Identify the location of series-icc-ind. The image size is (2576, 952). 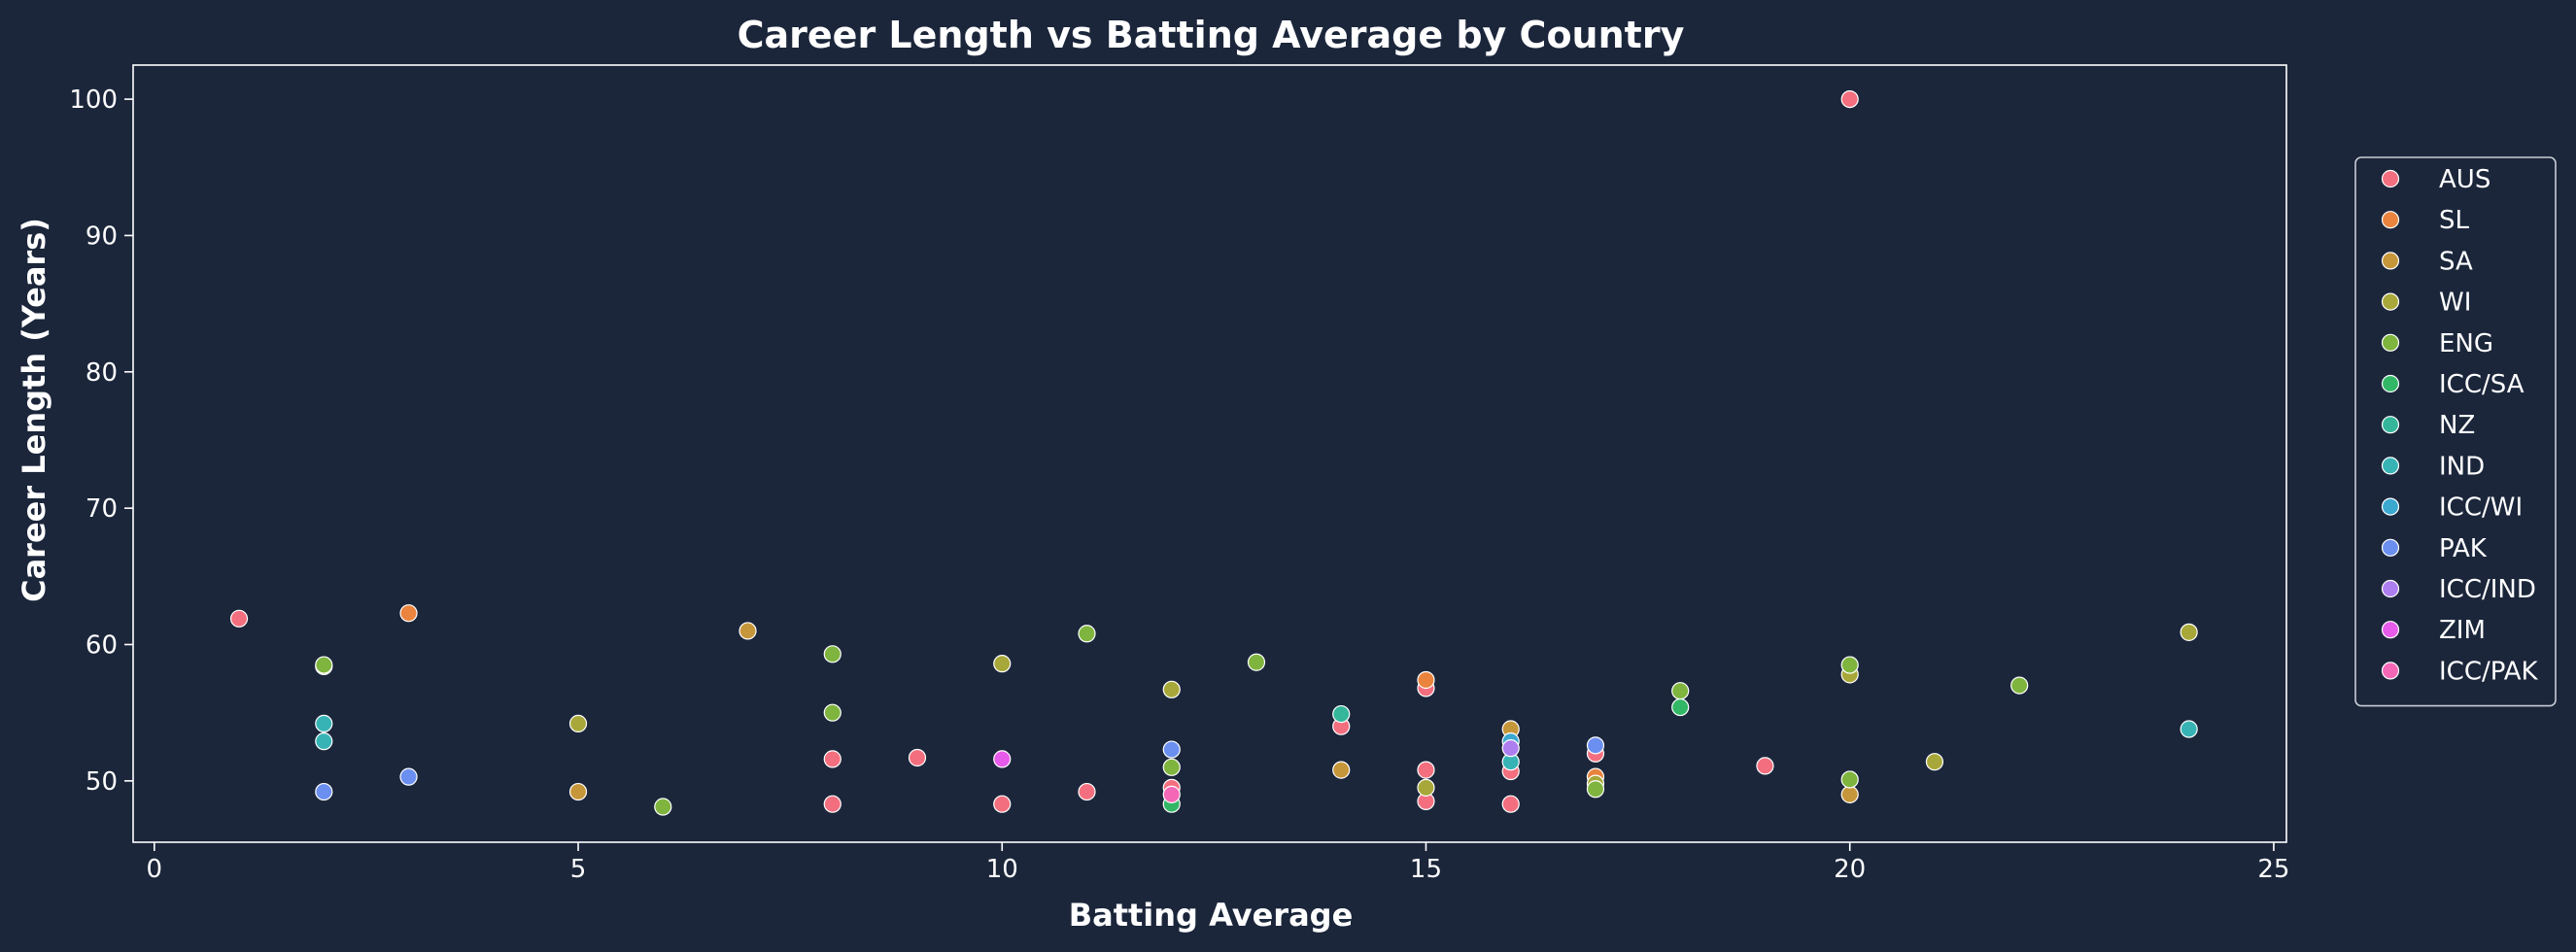
(1510, 748).